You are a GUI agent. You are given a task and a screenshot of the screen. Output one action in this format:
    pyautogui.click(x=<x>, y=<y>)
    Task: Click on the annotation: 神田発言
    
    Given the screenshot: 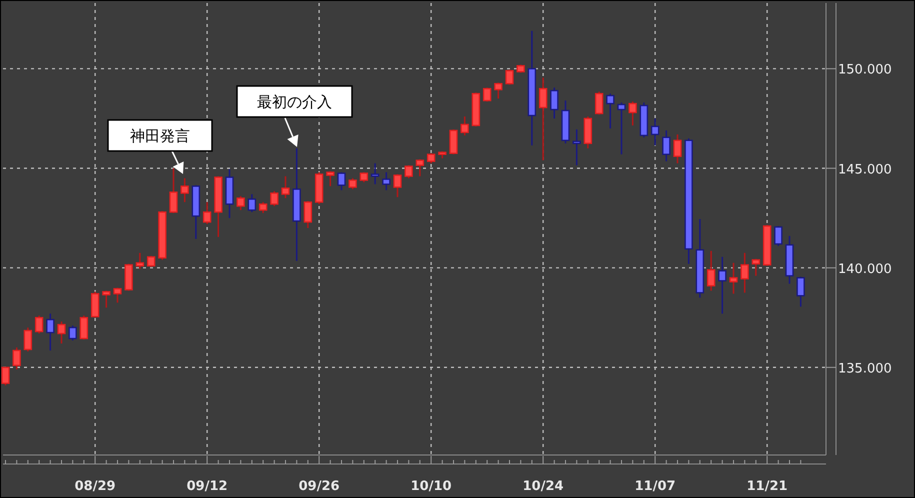 What is the action you would take?
    pyautogui.click(x=160, y=136)
    